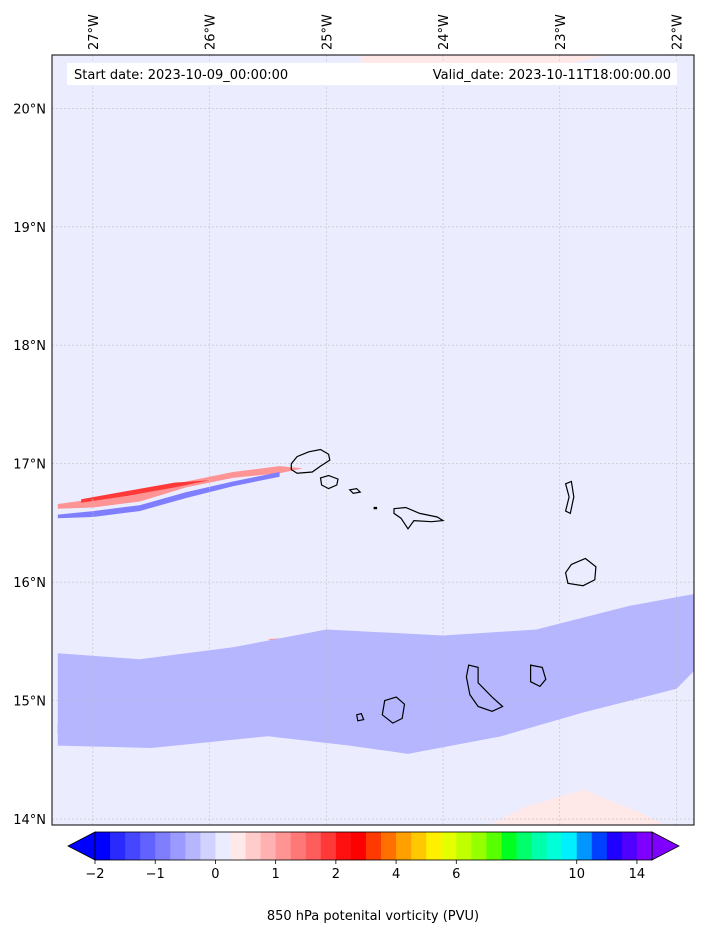  I want to click on lon-tick-label: 27°W, so click(94, 32).